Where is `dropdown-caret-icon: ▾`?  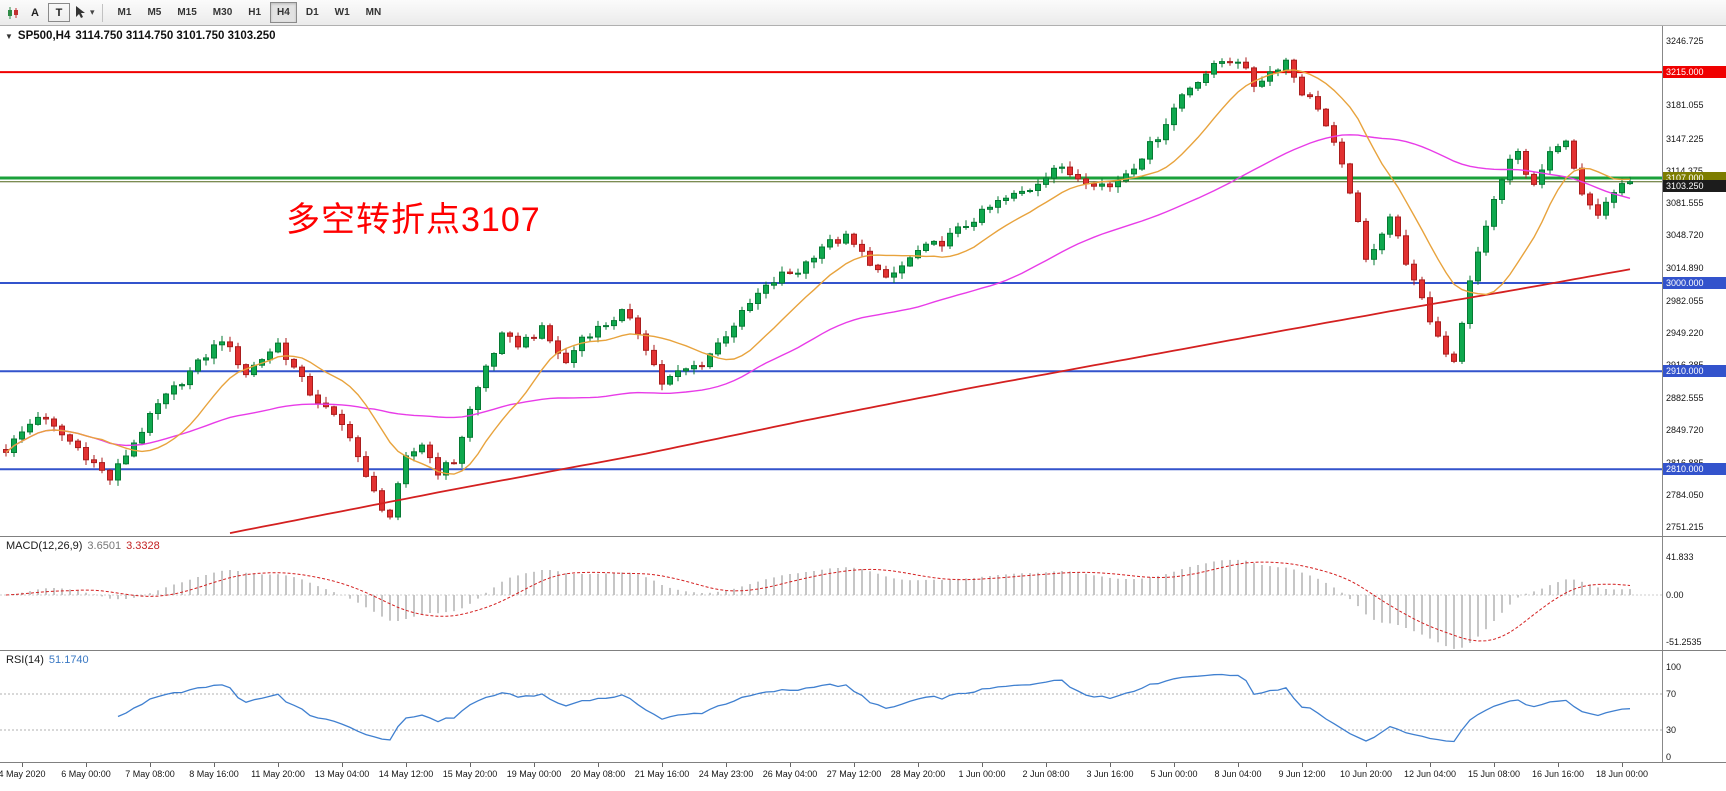 dropdown-caret-icon: ▾ is located at coordinates (92, 12).